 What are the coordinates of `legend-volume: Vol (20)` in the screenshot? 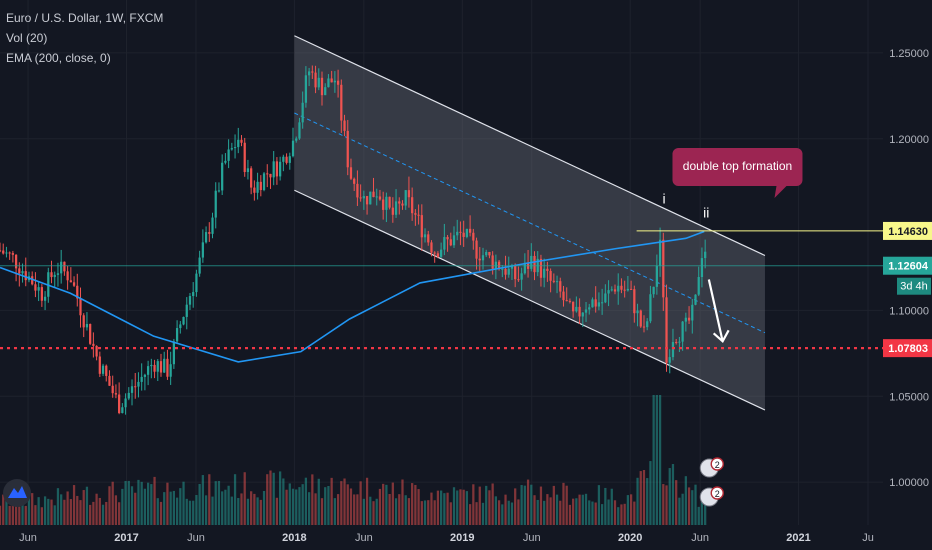 It's located at (27, 38).